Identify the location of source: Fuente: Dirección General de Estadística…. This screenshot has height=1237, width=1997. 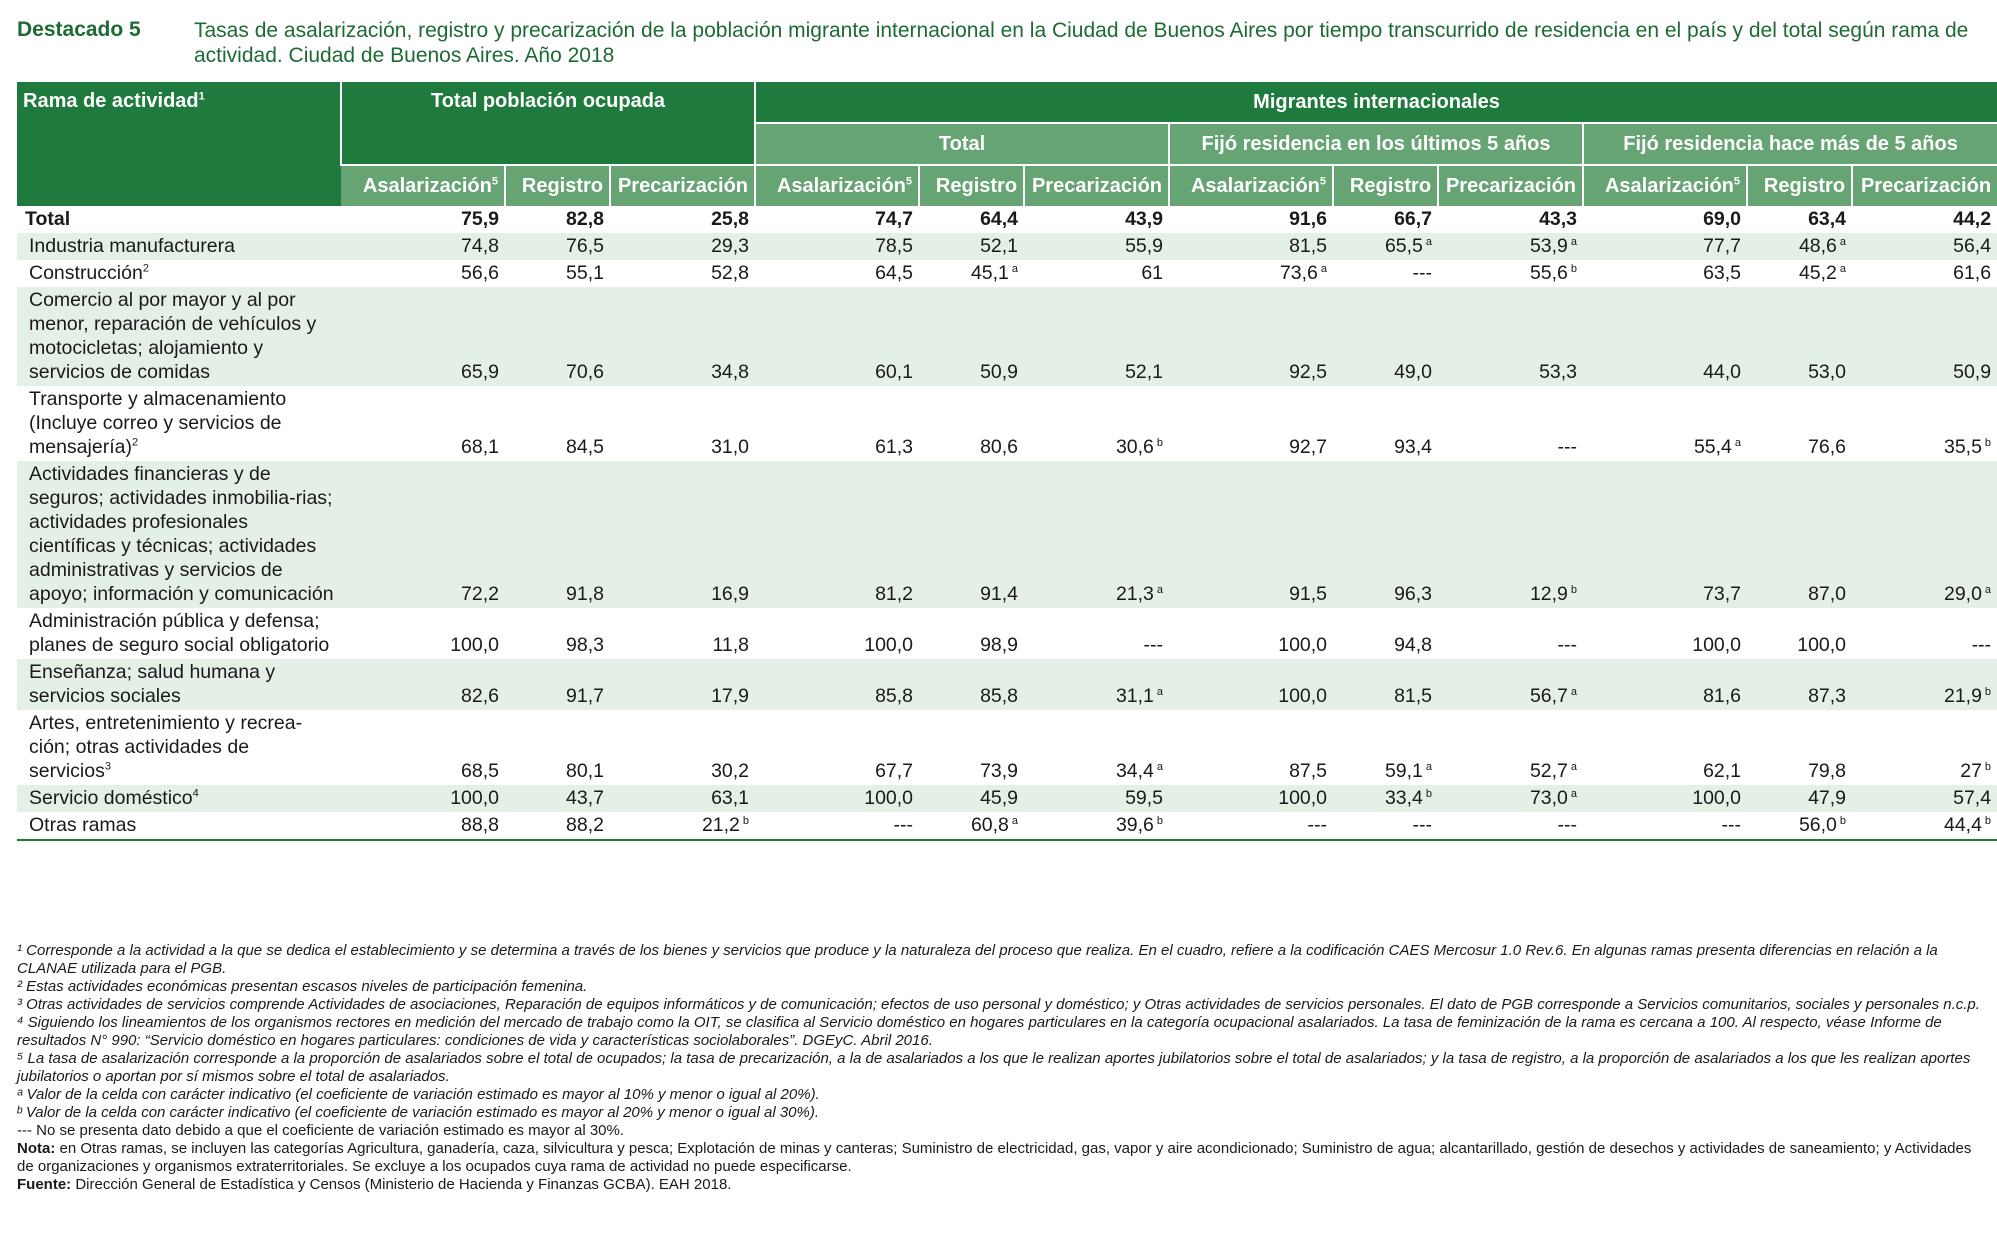
(998, 1185).